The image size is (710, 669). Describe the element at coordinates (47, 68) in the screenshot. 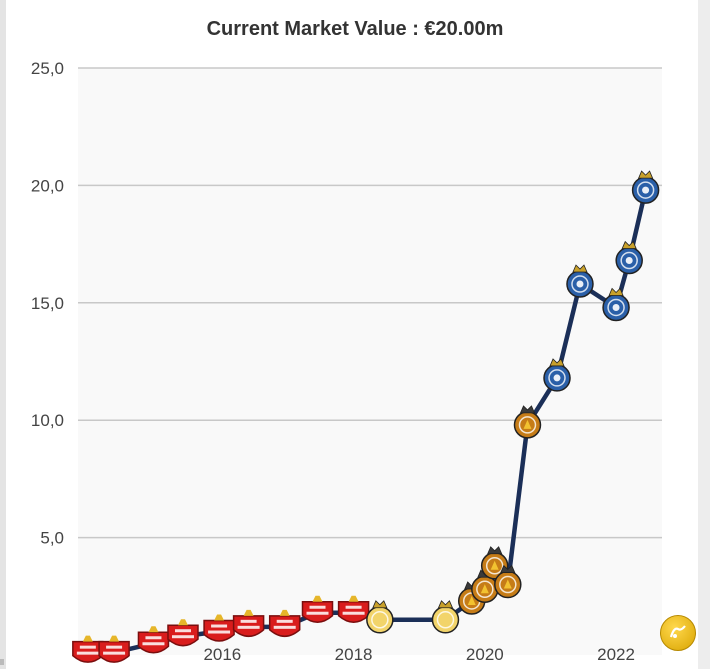

I see `y-tick-label: 25,0` at that location.